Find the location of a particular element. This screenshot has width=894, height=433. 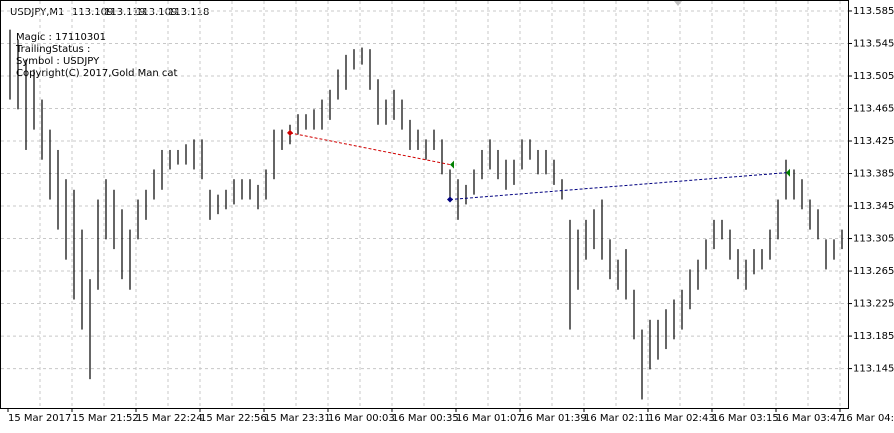

y-tick-label: 113.345 is located at coordinates (873, 206).